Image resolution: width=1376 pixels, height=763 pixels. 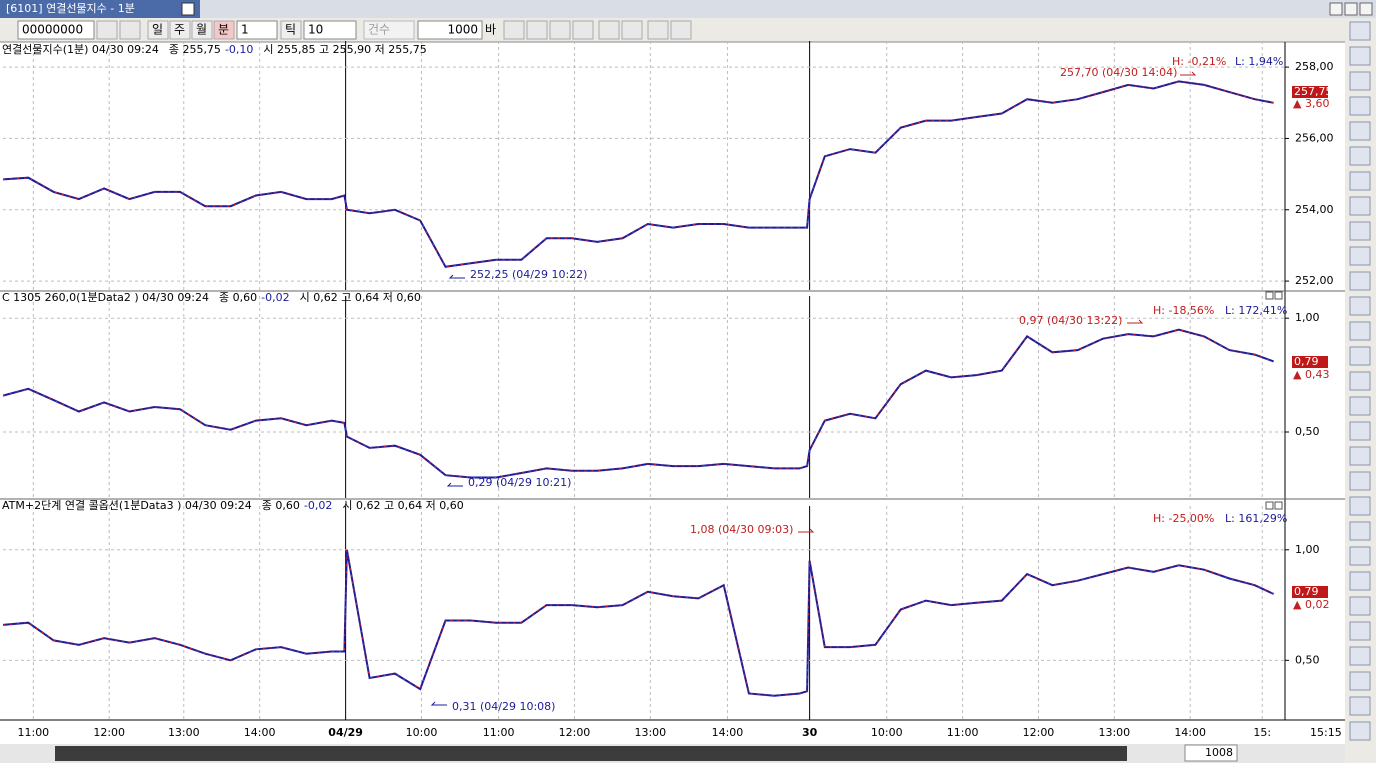 I want to click on min-arrow, so click(x=438, y=703).